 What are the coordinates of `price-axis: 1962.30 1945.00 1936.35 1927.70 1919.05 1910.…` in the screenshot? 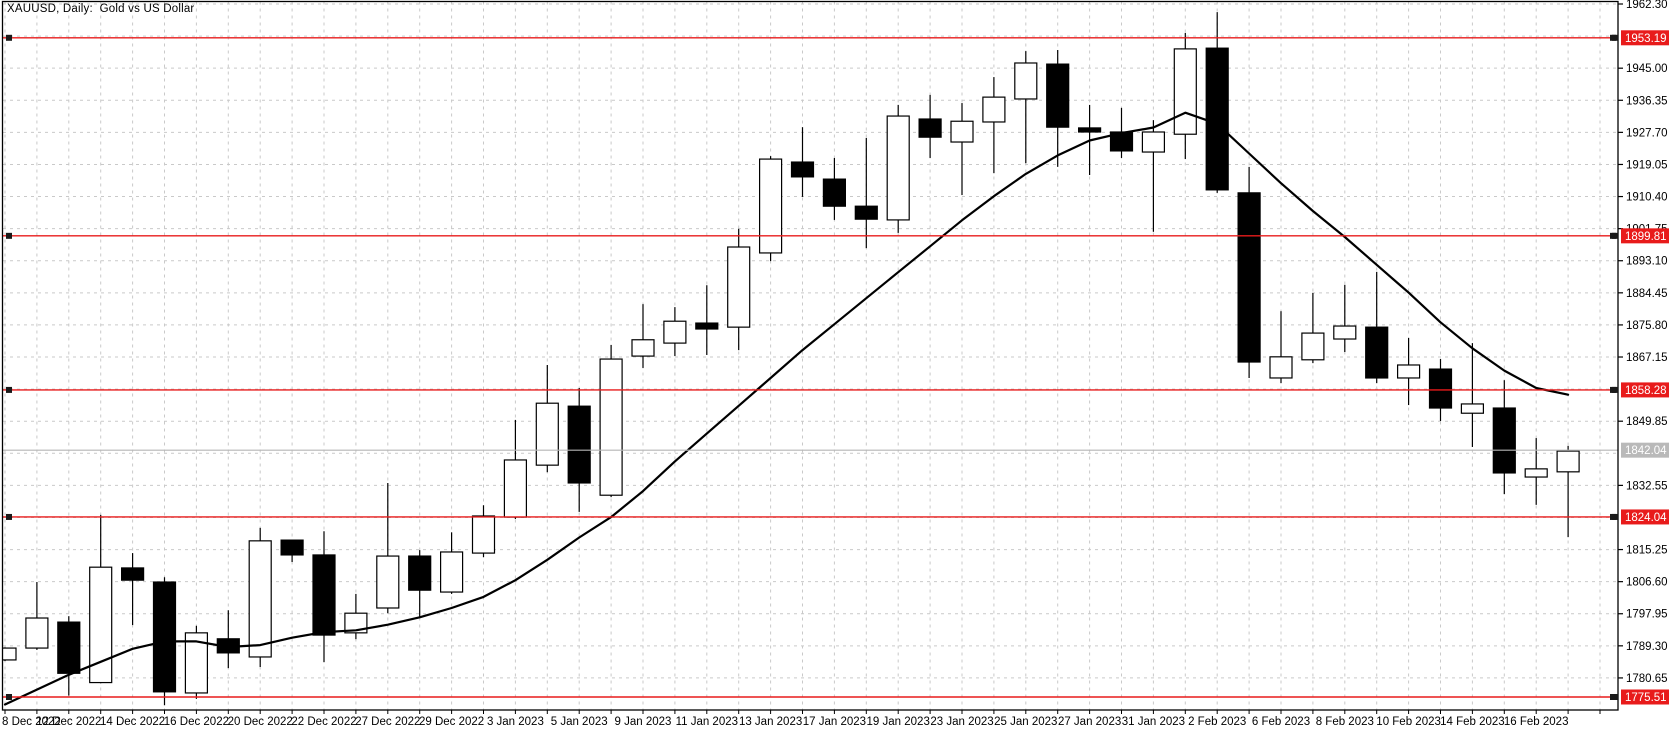 It's located at (1640, 352).